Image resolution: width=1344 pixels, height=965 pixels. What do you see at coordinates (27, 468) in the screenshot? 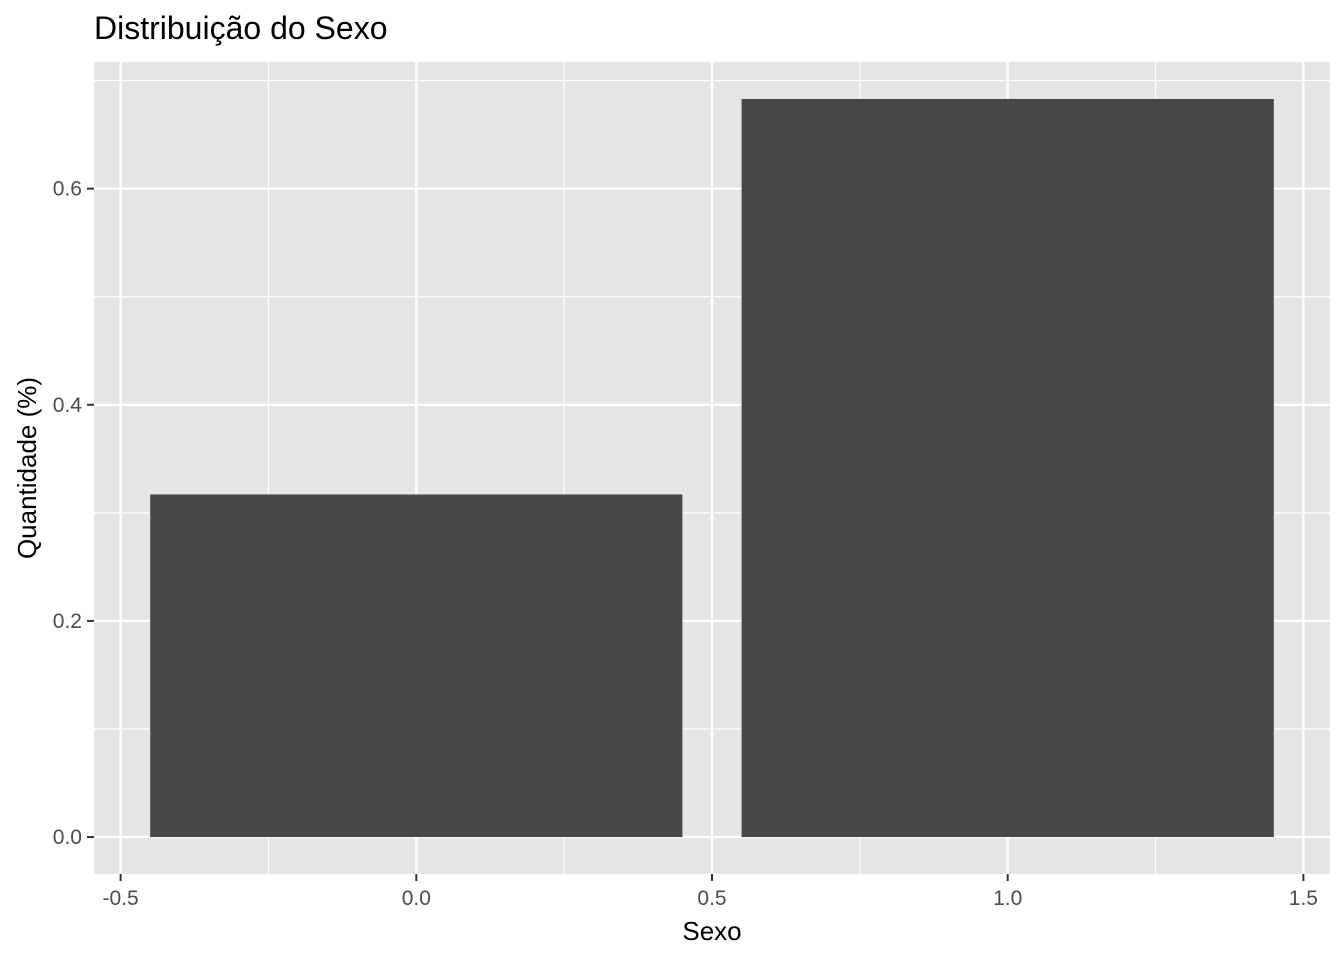
I see `y-axis-title: Quantidade (%)` at bounding box center [27, 468].